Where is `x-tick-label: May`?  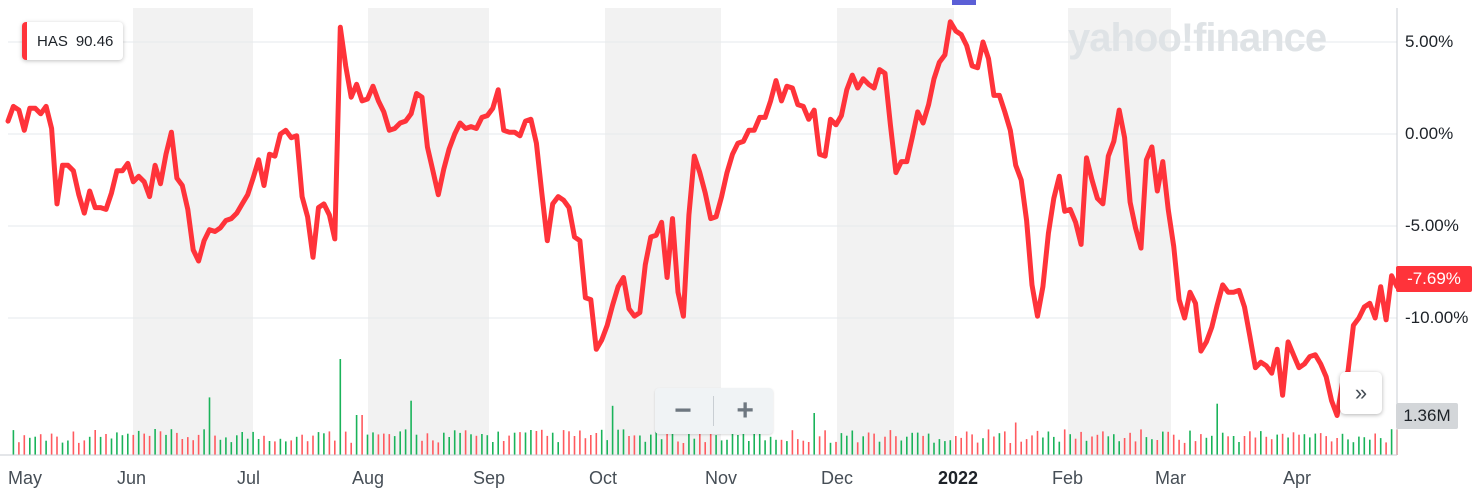
x-tick-label: May is located at coordinates (25, 478).